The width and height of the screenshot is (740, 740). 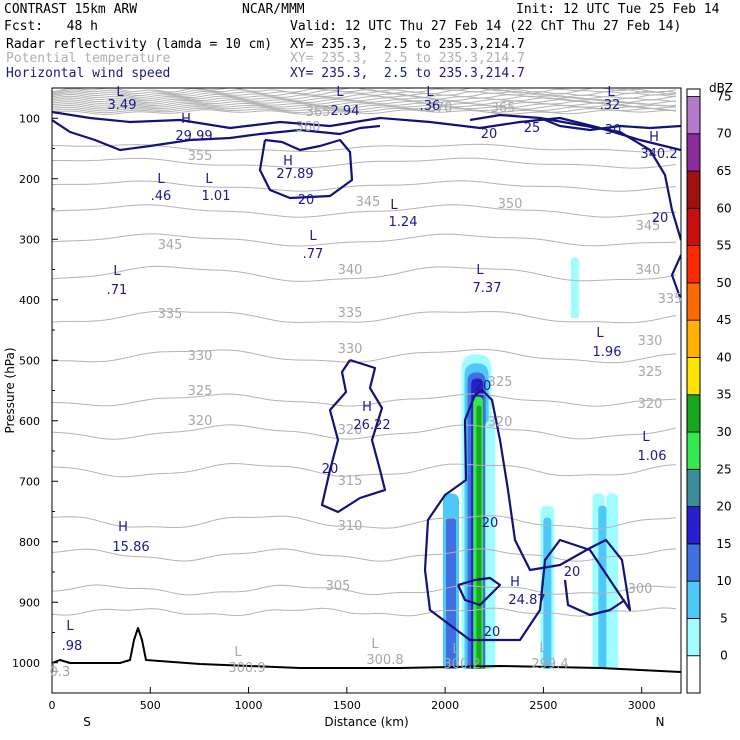 What do you see at coordinates (403, 222) in the screenshot?
I see `marker-value: 1.24` at bounding box center [403, 222].